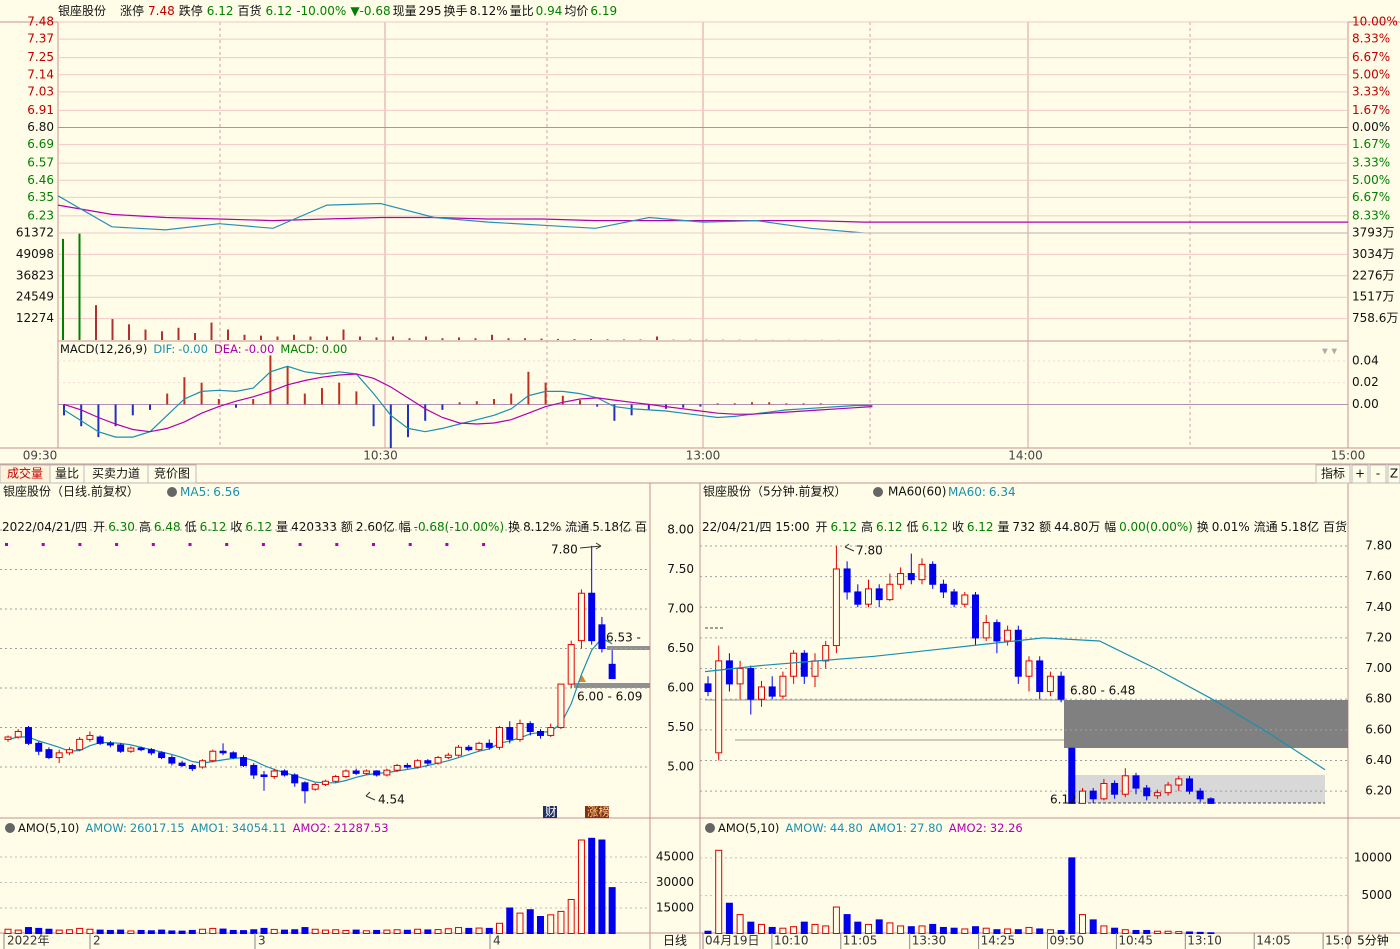  Describe the element at coordinates (161, 11) in the screenshot. I see `text-item: 7.48` at that location.